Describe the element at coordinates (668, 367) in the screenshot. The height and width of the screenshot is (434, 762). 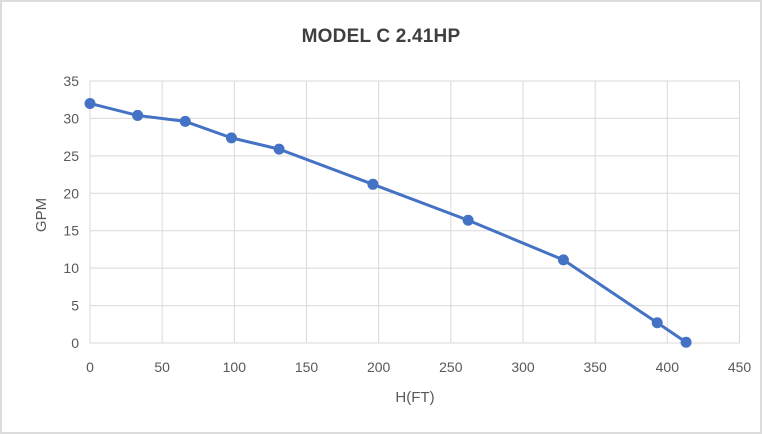
I see `x-tick-label: 400` at that location.